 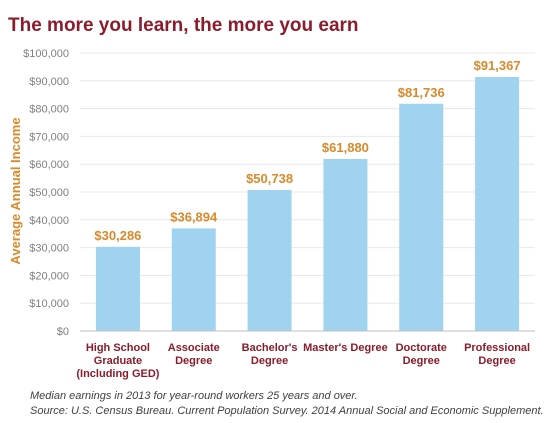 What do you see at coordinates (118, 348) in the screenshot?
I see `x-tick-label-line: High School` at bounding box center [118, 348].